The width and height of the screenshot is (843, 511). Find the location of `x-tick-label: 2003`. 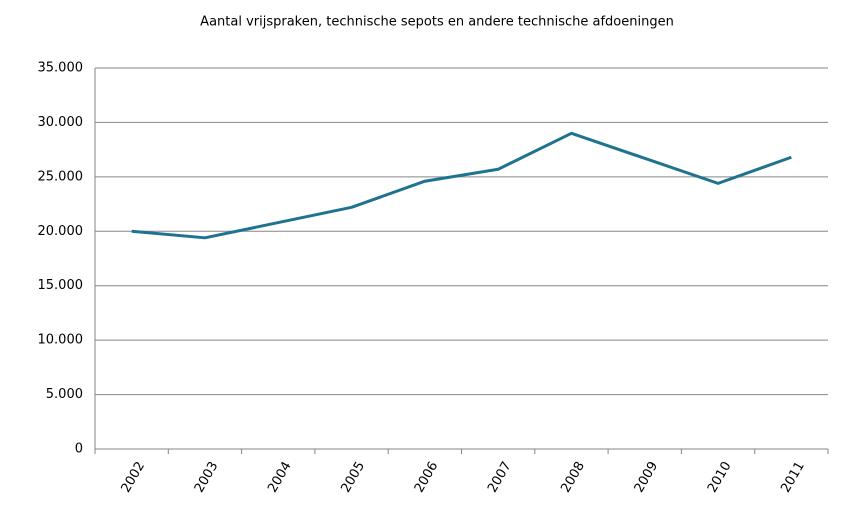

x-tick-label: 2003 is located at coordinates (207, 477).